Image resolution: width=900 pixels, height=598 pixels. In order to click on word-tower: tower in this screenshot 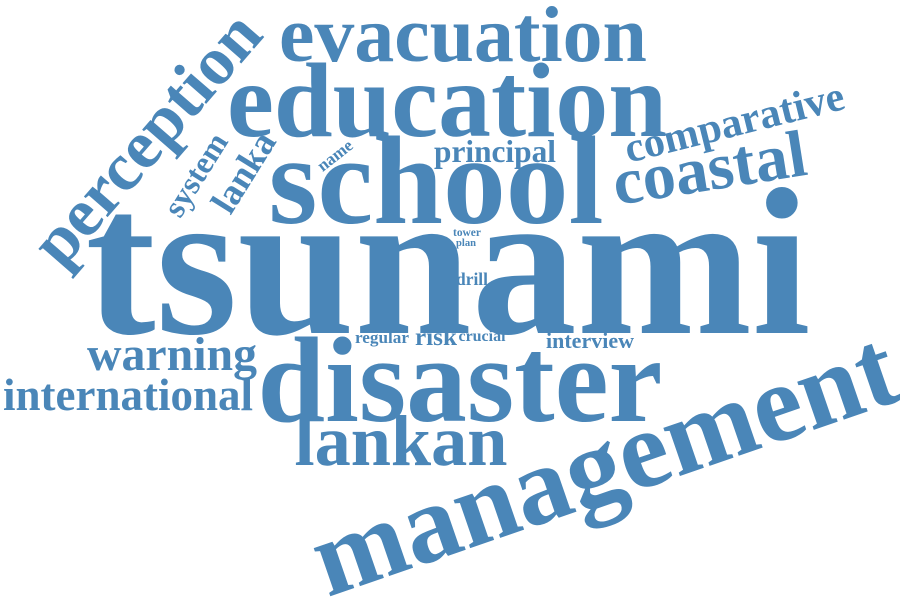, I will do `click(467, 232)`.